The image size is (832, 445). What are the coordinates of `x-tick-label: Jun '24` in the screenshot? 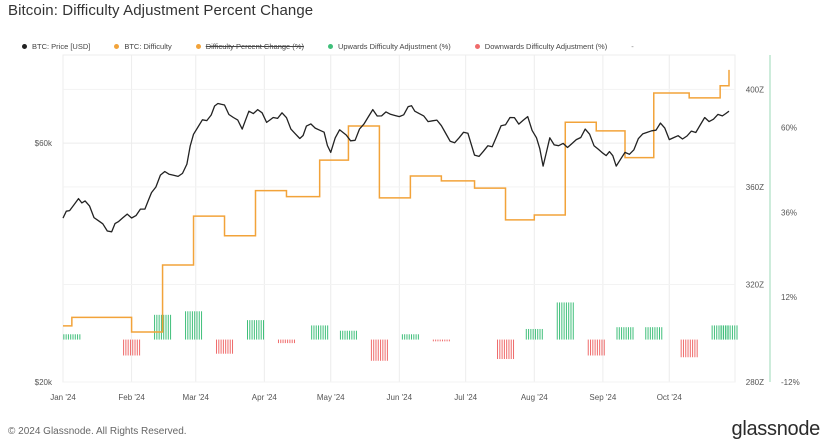 It's located at (400, 397).